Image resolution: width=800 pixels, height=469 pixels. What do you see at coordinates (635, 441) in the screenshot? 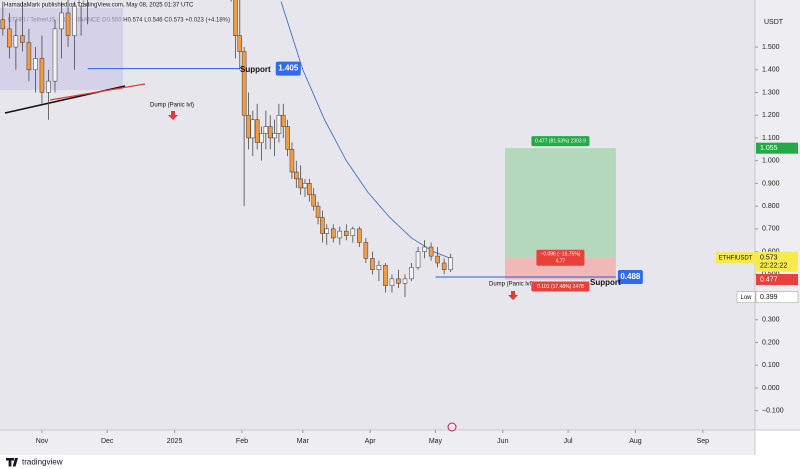
I see `x-tick-label: Aug` at bounding box center [635, 441].